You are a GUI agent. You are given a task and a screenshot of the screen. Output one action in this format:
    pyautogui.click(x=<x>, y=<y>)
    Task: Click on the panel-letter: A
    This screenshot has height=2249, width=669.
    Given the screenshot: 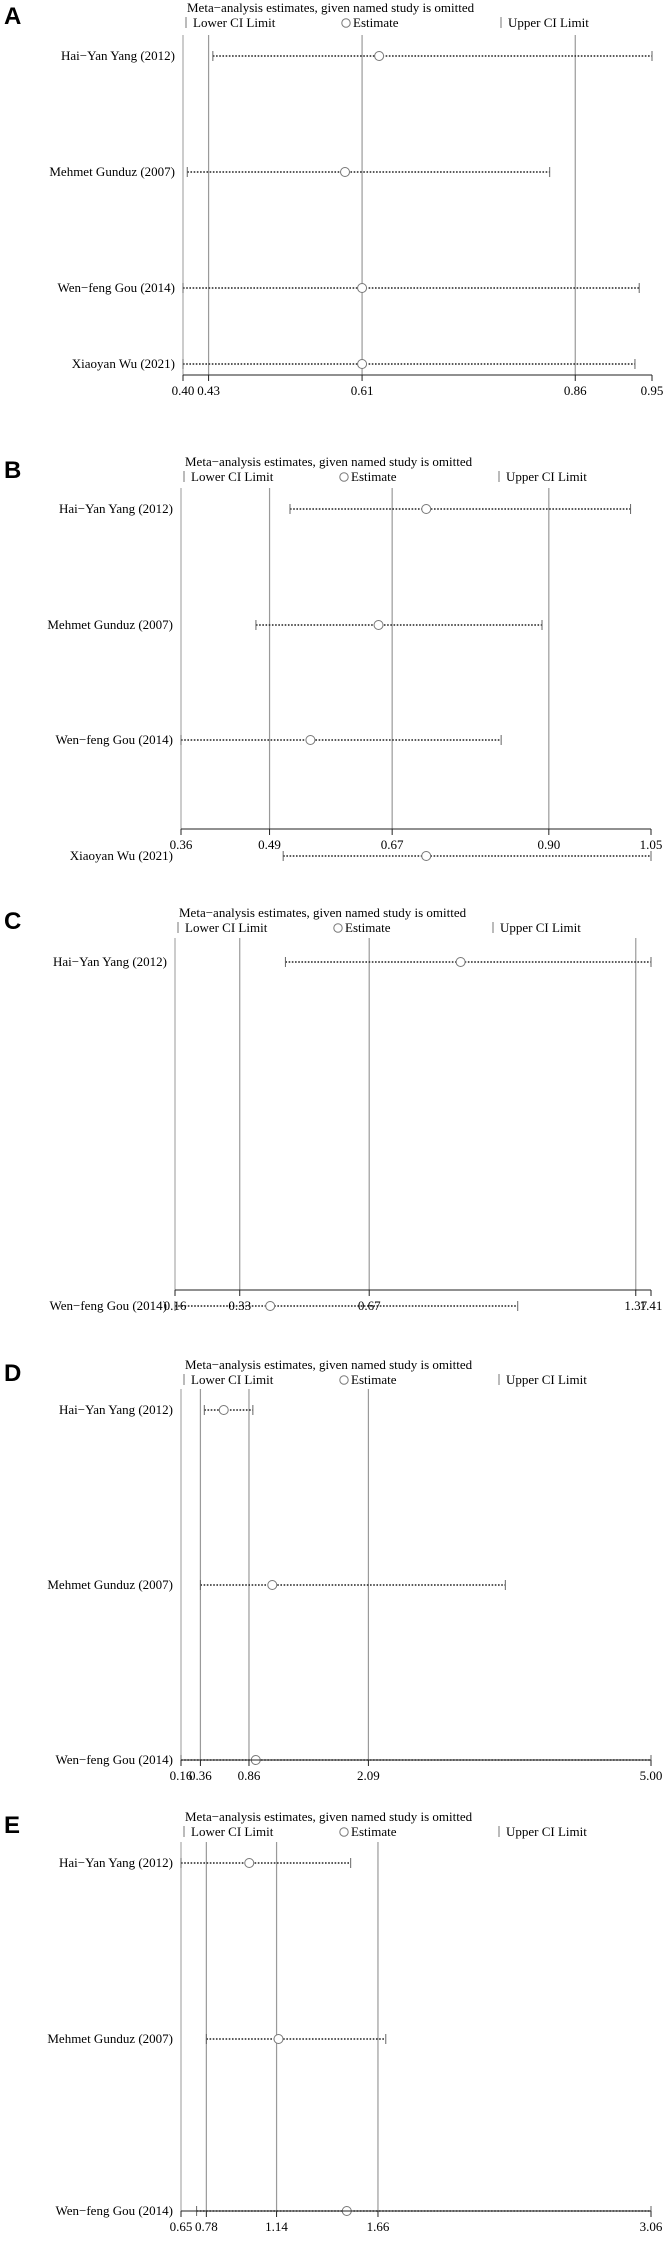 What is the action you would take?
    pyautogui.click(x=12, y=16)
    